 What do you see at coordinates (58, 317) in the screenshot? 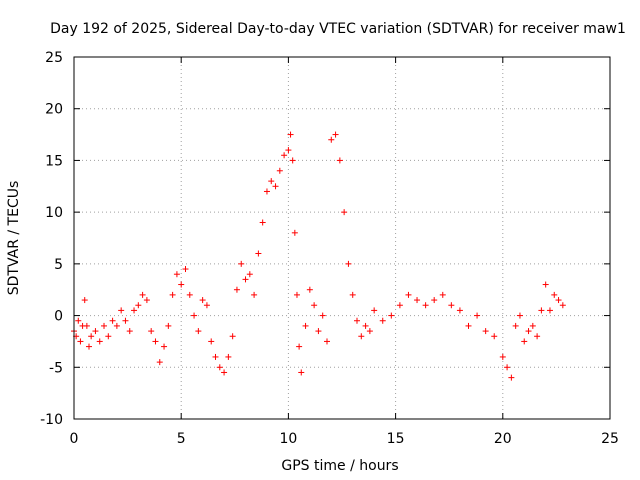
I see `y-tick-label: 0` at bounding box center [58, 317].